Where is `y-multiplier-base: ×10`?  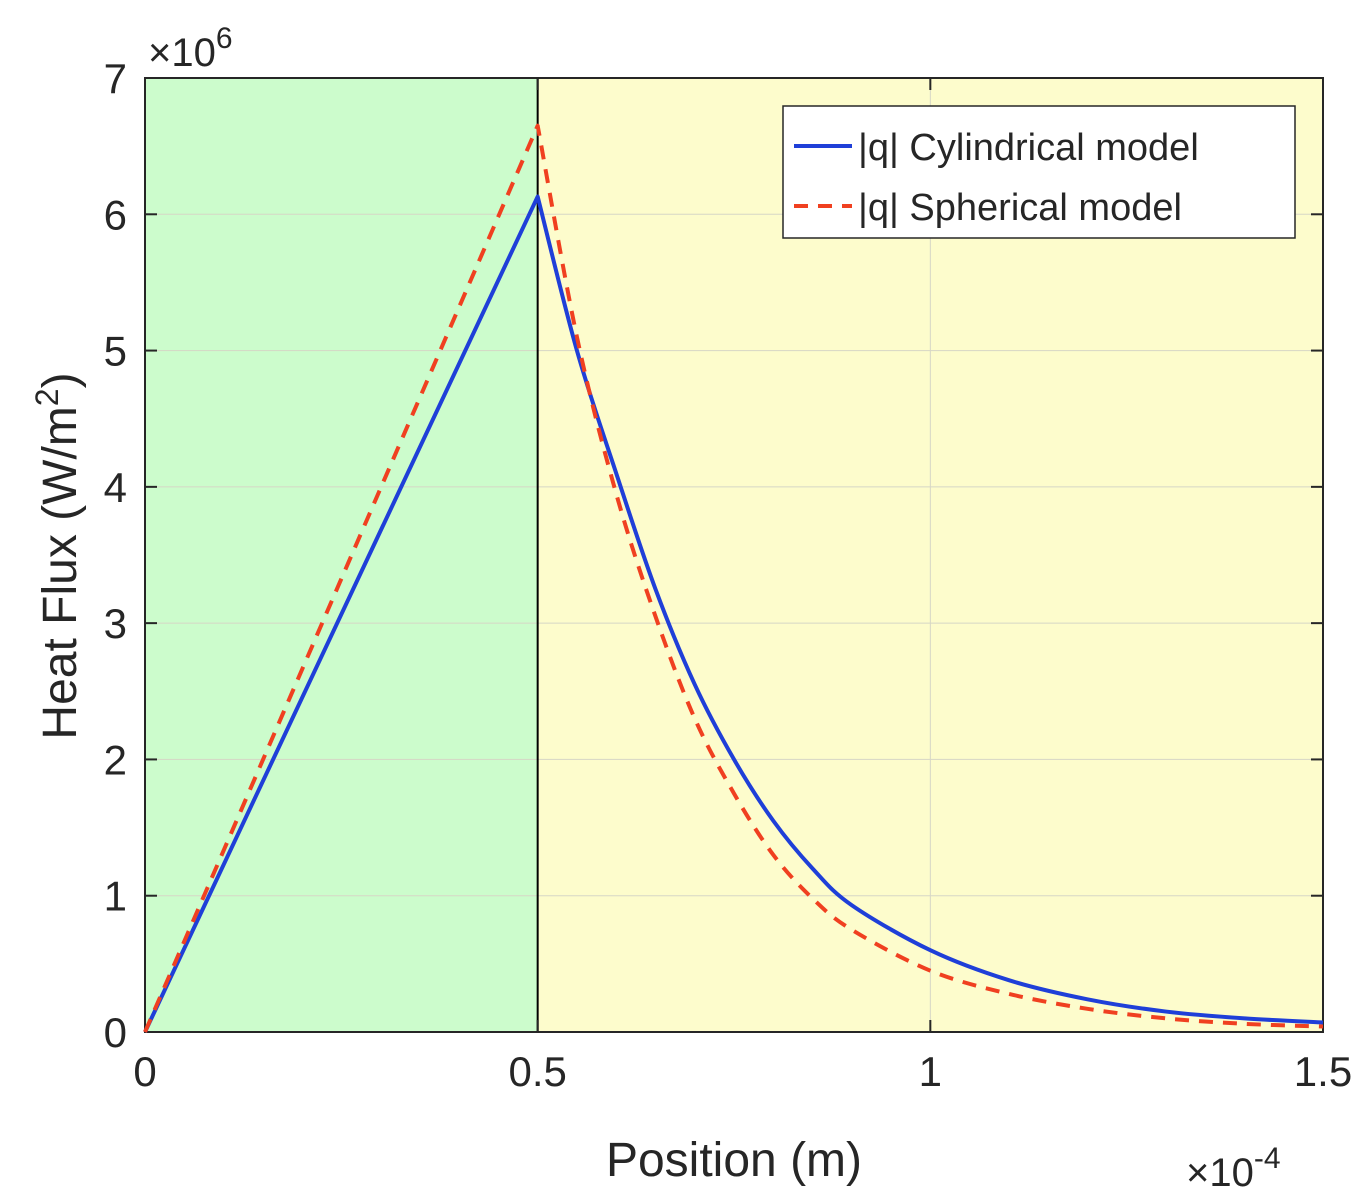
y-multiplier-base: ×10 is located at coordinates (182, 53).